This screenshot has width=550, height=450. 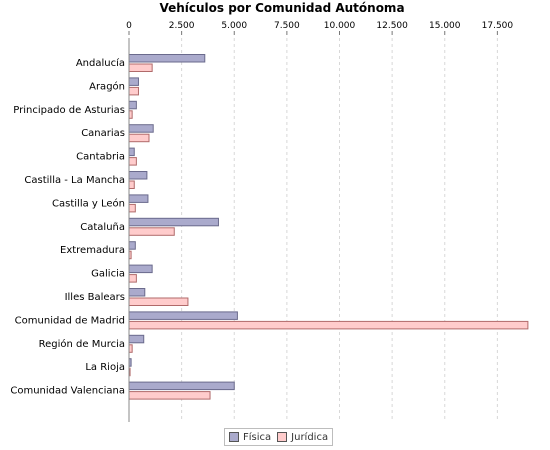 I want to click on category-label: Galicia, so click(x=108, y=274).